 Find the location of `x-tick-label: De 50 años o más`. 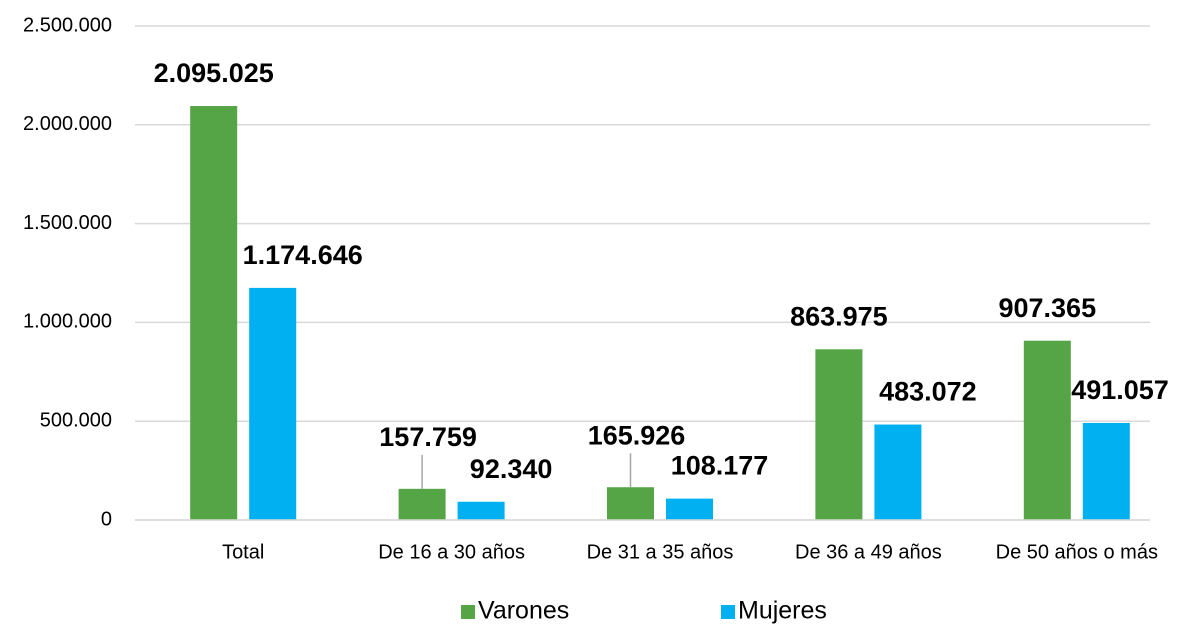

x-tick-label: De 50 años o más is located at coordinates (1077, 552).